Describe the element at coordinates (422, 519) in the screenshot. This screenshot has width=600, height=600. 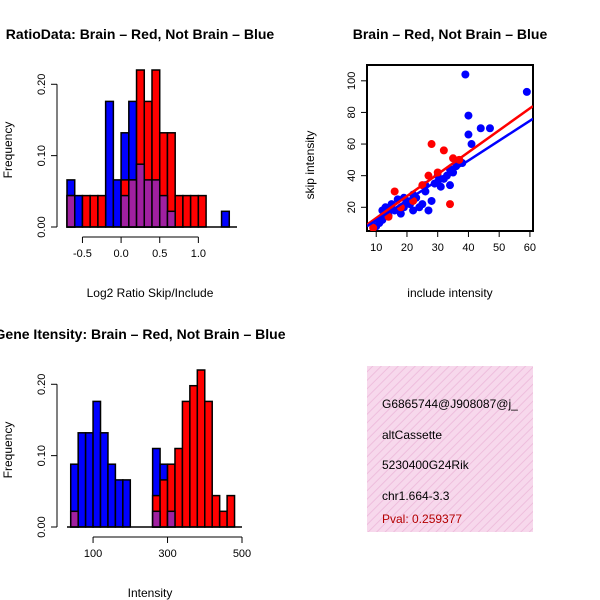
I see `info-pvalue: Pval: 0.259377` at that location.